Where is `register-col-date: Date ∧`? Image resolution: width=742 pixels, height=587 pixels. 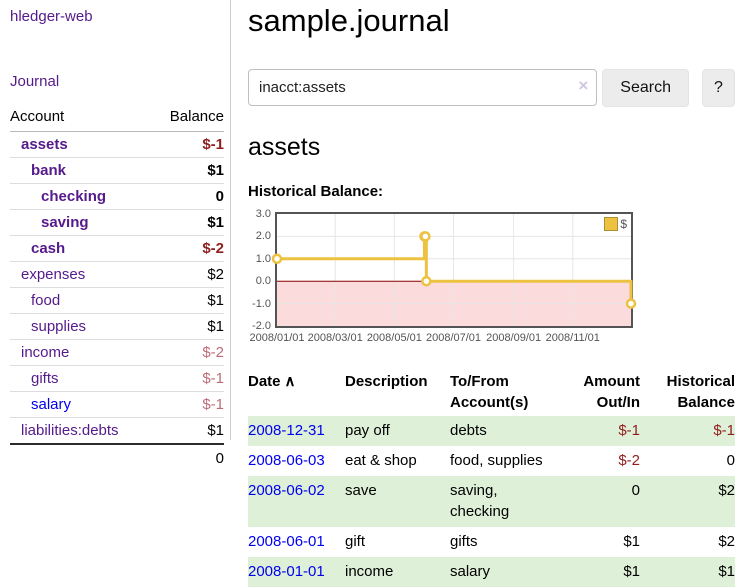 register-col-date: Date ∧ is located at coordinates (272, 381).